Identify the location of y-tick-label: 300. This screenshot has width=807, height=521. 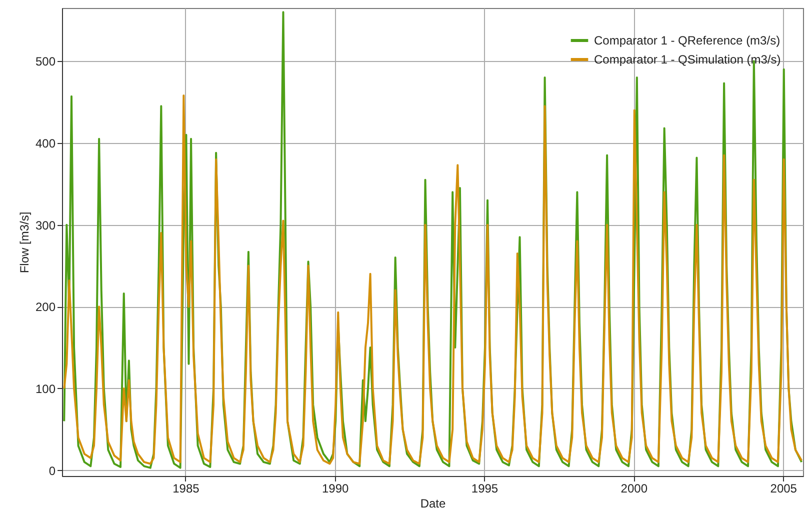
(45, 225).